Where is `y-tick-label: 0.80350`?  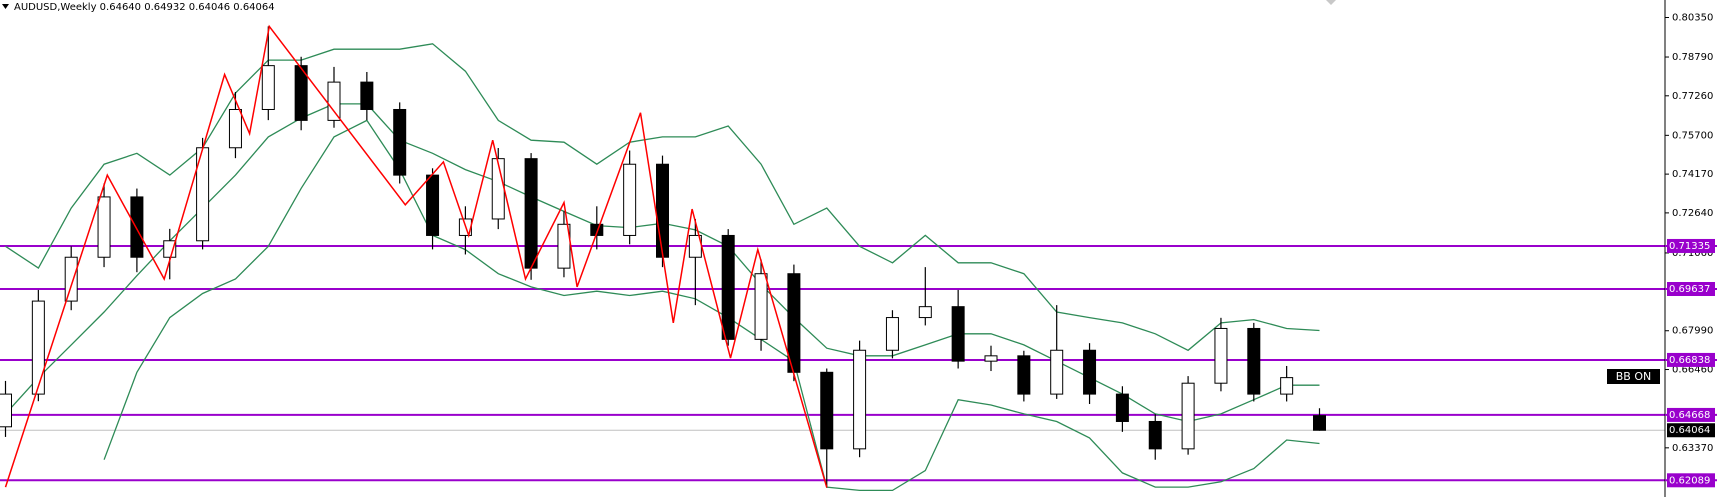
y-tick-label: 0.80350 is located at coordinates (1692, 17).